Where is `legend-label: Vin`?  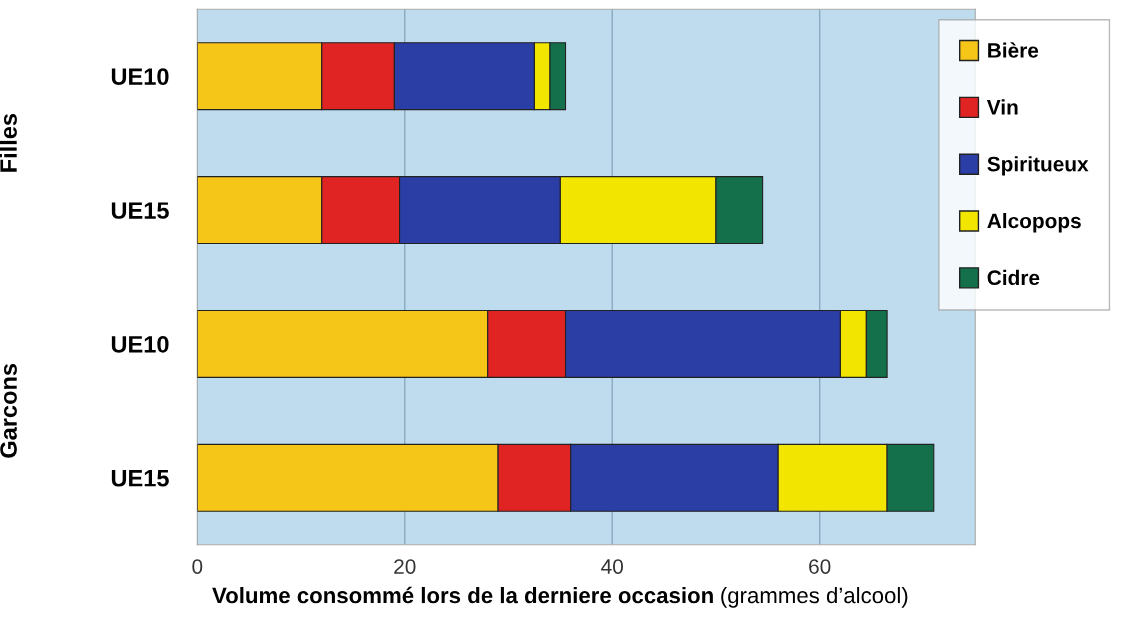 legend-label: Vin is located at coordinates (1002, 107).